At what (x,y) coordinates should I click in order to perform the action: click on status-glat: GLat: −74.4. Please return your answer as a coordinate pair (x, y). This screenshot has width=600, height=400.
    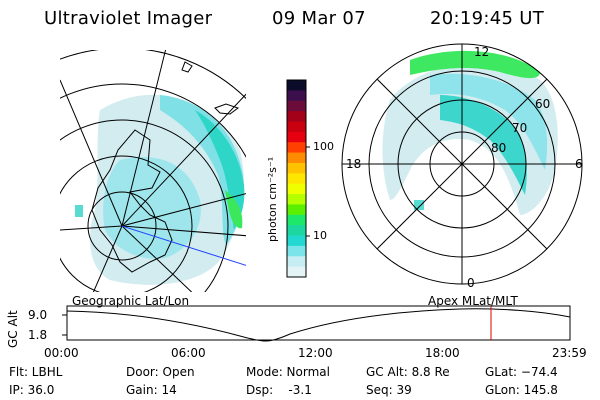
    Looking at the image, I should click on (521, 372).